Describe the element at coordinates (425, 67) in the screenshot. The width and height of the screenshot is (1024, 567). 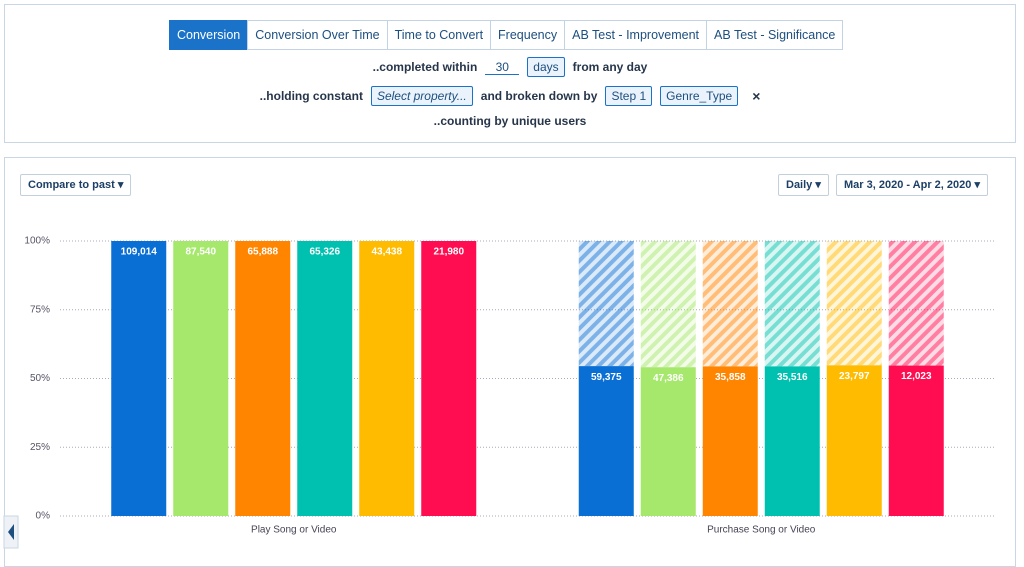
I see `label: ..completed within` at that location.